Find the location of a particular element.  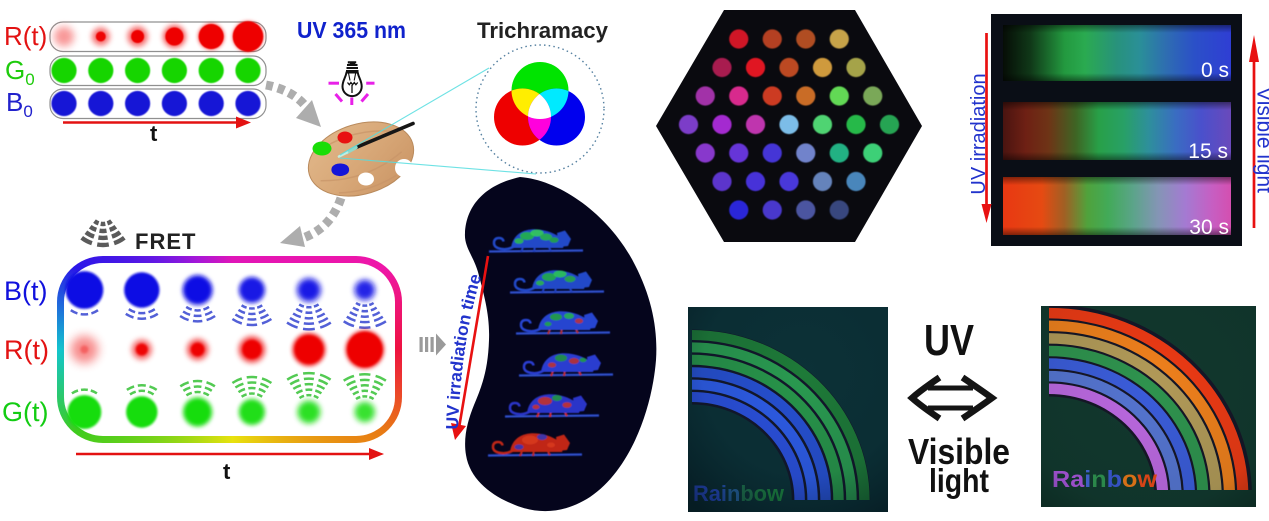

svg-text: Trichramacy is located at coordinates (543, 30).